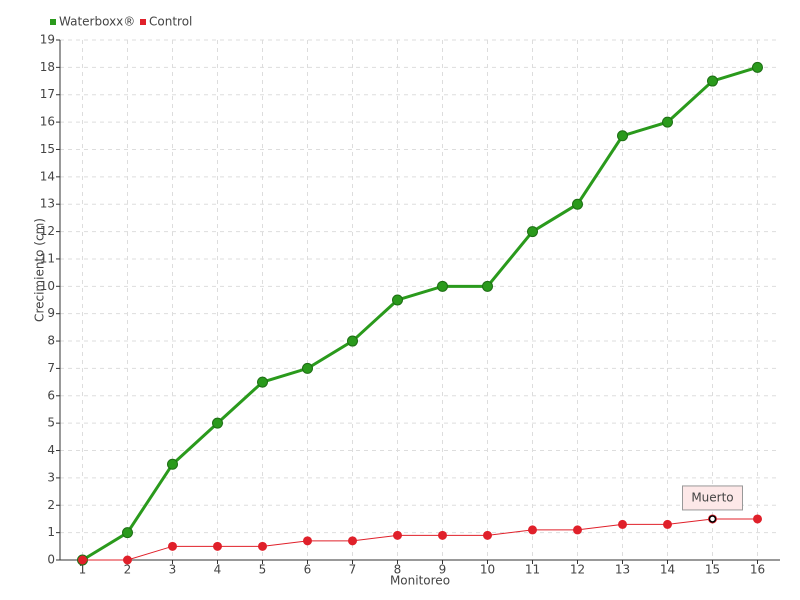 This screenshot has height=600, width=800. I want to click on x-tick-label: 16, so click(757, 570).